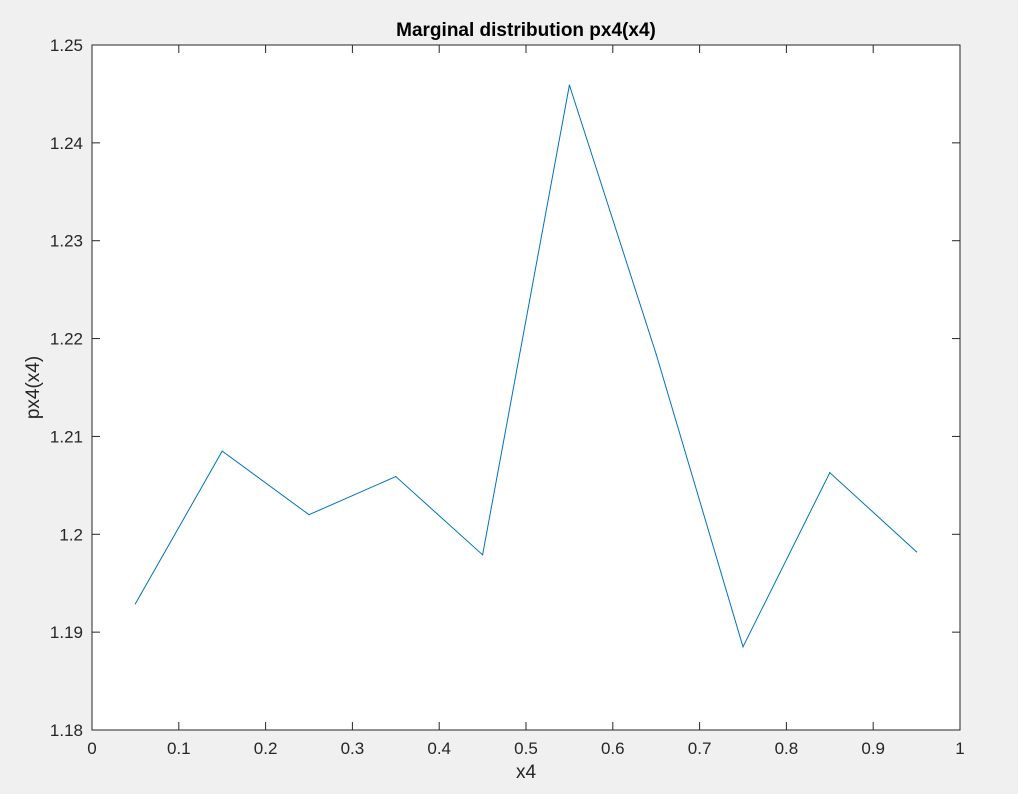  I want to click on y-tick-label: 1.23, so click(66, 241).